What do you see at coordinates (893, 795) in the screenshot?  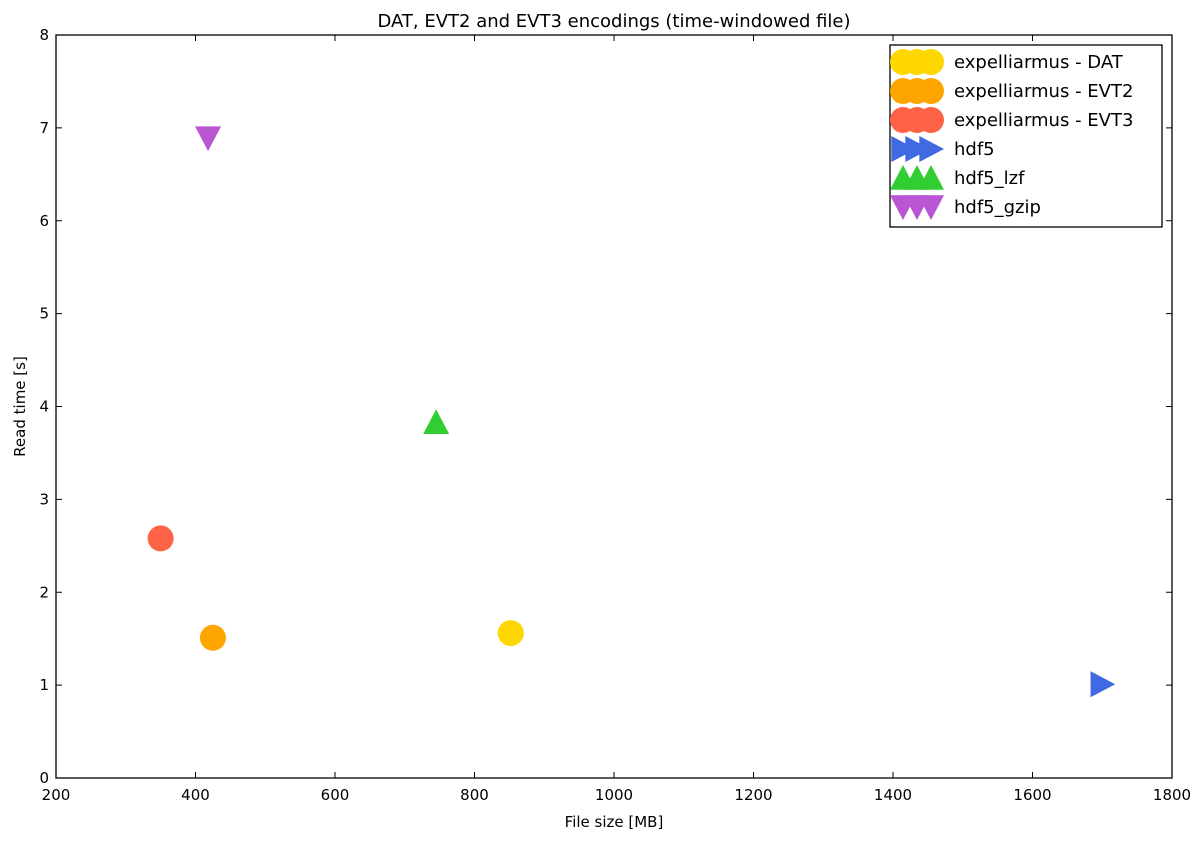 I see `x-tick-label: 1400` at bounding box center [893, 795].